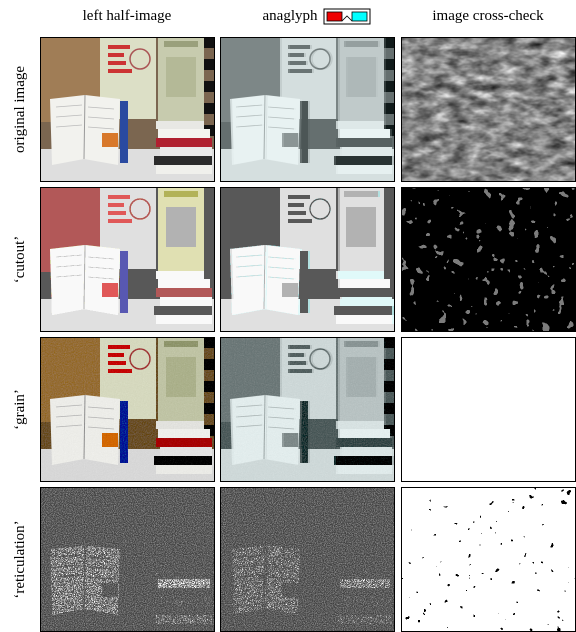 This screenshot has height=632, width=576. I want to click on row-label: ‘cutout’, so click(20, 259).